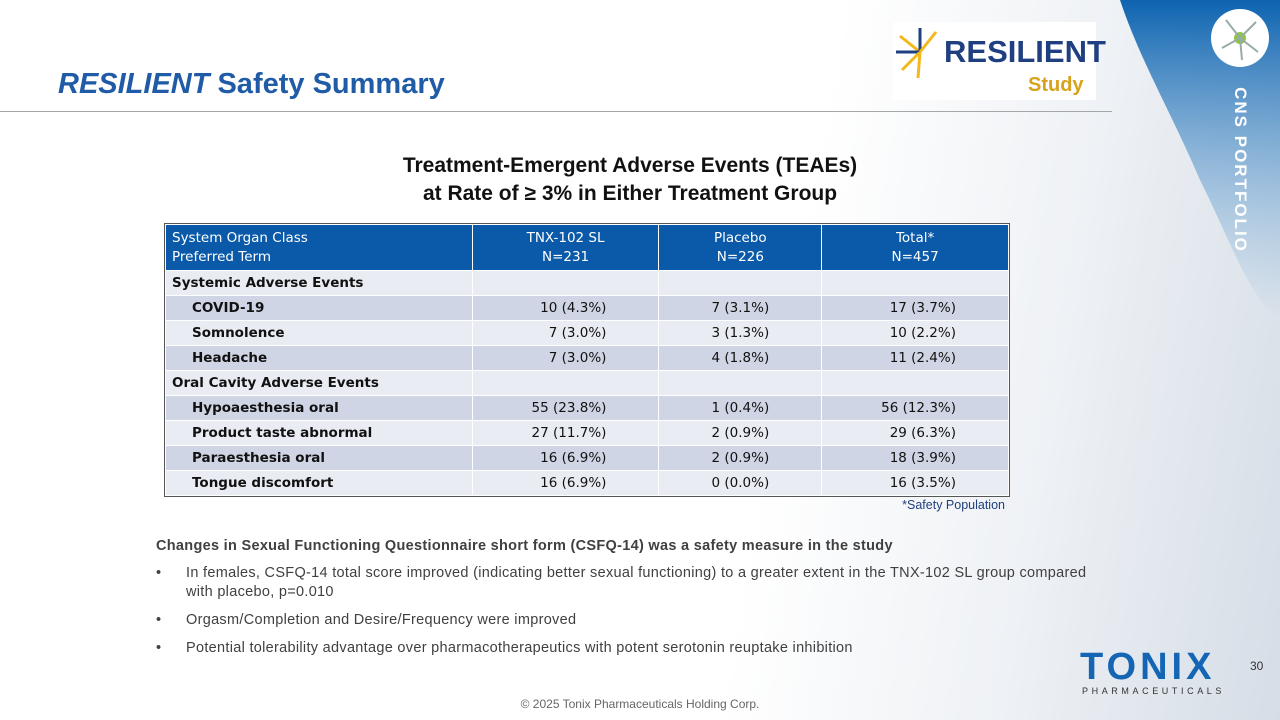  Describe the element at coordinates (565, 256) in the screenshot. I see `header-line: N=231` at that location.